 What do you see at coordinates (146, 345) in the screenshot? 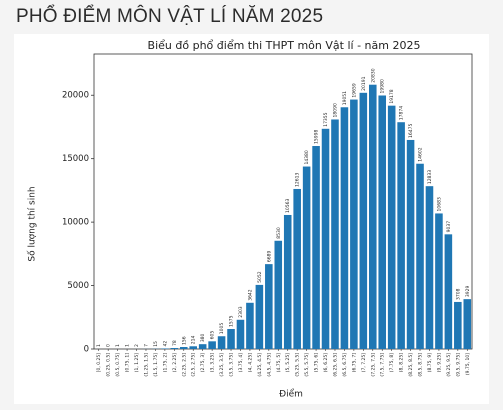
I see `value-label: 7` at bounding box center [146, 345].